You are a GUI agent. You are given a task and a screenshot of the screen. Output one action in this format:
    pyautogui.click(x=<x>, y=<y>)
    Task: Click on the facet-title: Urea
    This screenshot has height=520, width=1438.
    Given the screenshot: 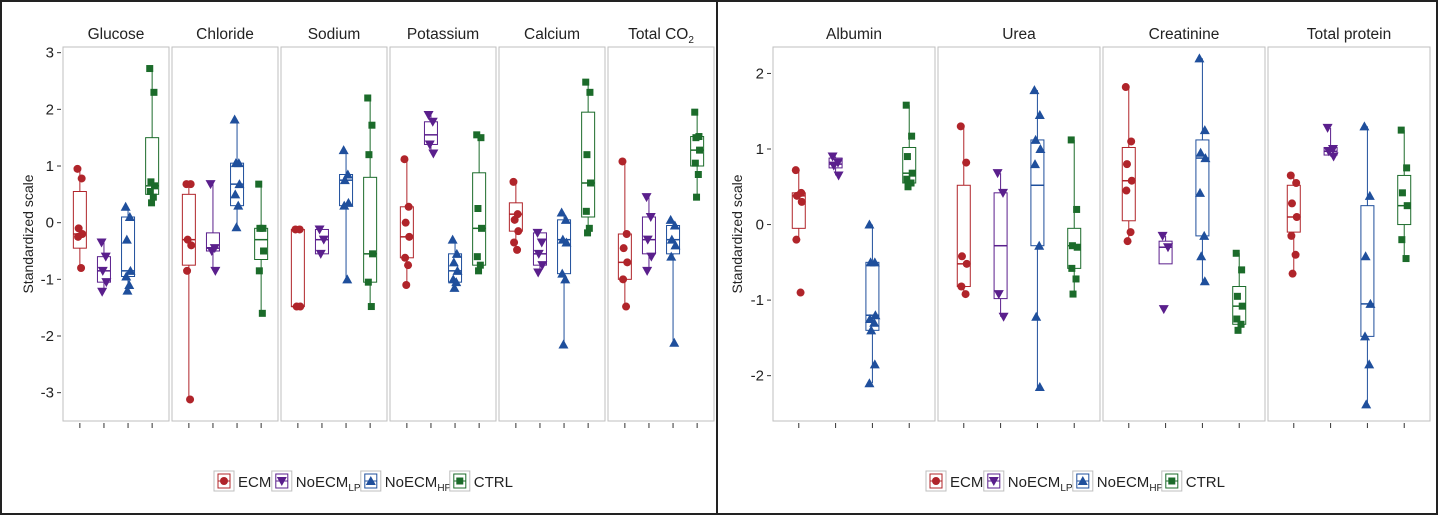 What is the action you would take?
    pyautogui.click(x=1019, y=34)
    